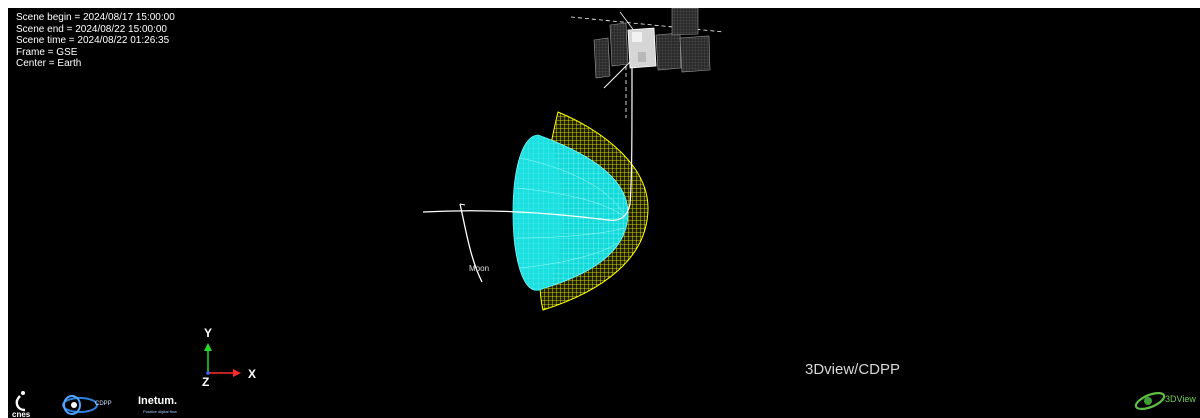  Describe the element at coordinates (208, 333) in the screenshot. I see `axis-y-label: Y` at that location.